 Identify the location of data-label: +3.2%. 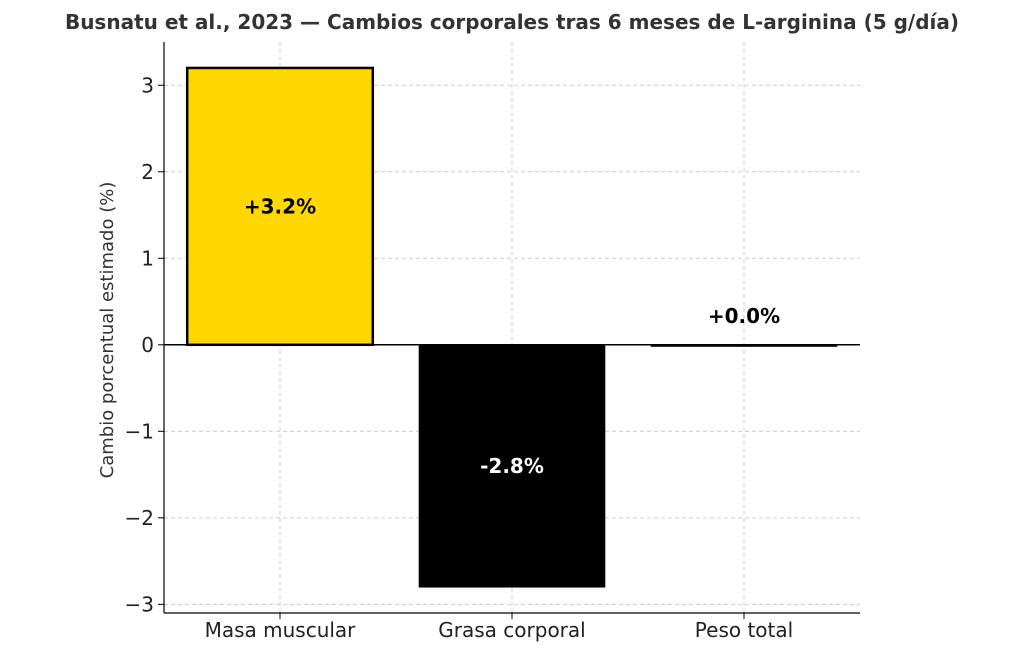
(280, 206).